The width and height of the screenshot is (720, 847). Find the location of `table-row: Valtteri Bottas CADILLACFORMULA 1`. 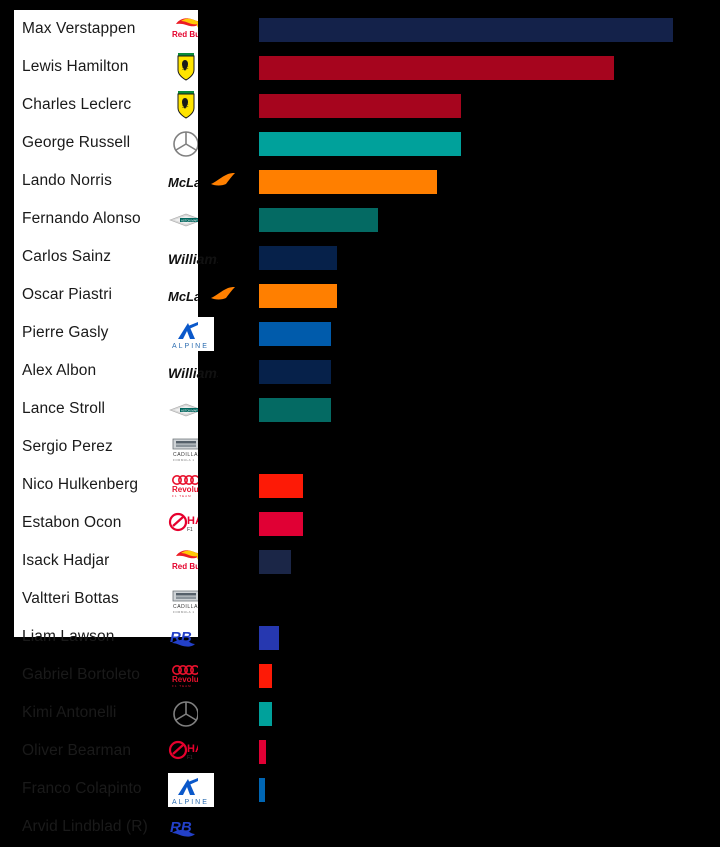

table-row: Valtteri Bottas CADILLACFORMULA 1 is located at coordinates (360, 600).